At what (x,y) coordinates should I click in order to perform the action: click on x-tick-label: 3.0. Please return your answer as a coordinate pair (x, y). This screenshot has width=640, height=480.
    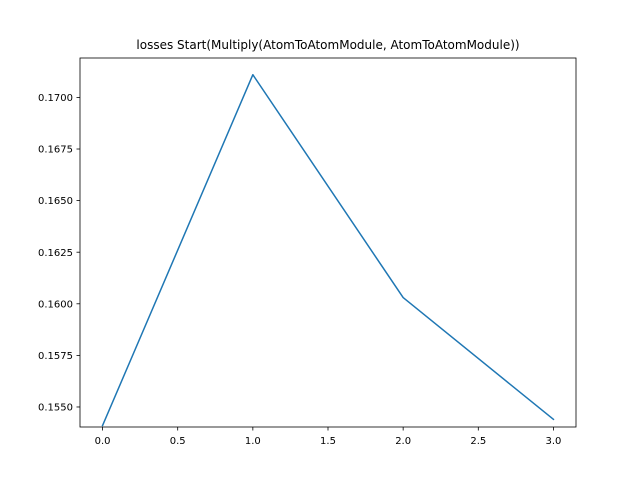
    Looking at the image, I should click on (554, 441).